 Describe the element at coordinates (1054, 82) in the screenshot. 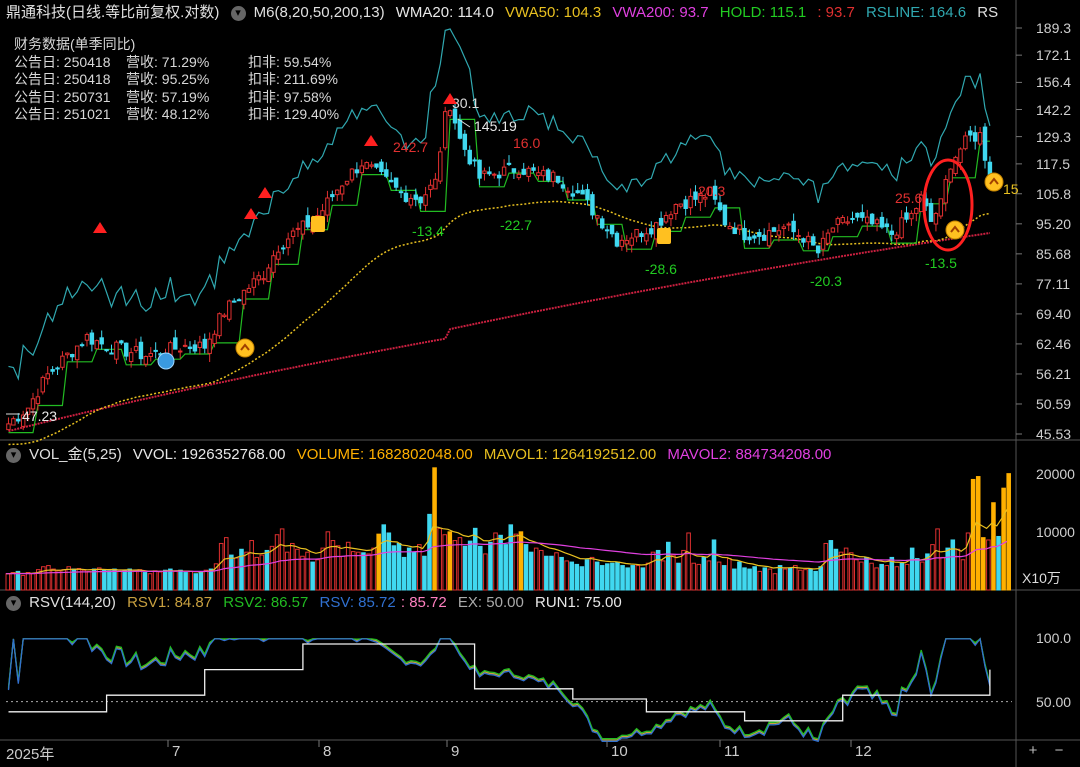

I see `price-tick: 156.4` at that location.